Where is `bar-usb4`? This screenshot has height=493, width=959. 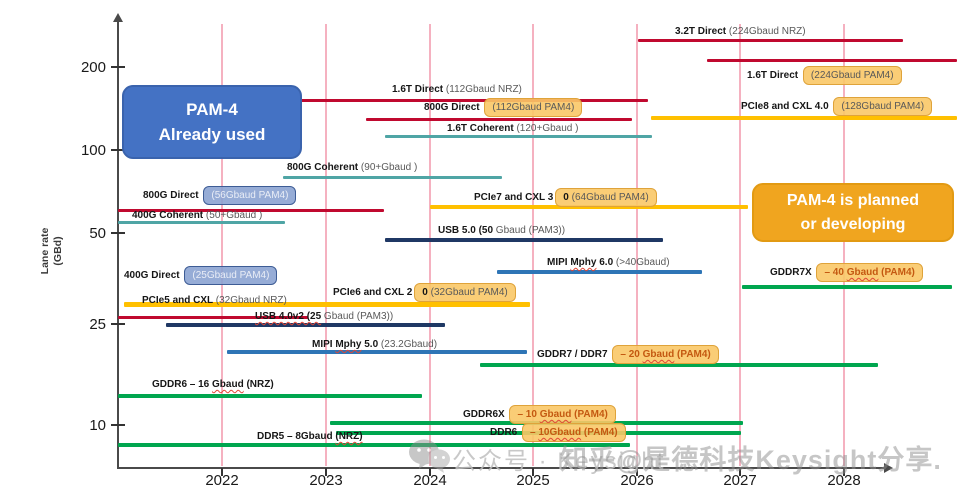
bar-usb4 is located at coordinates (305, 325).